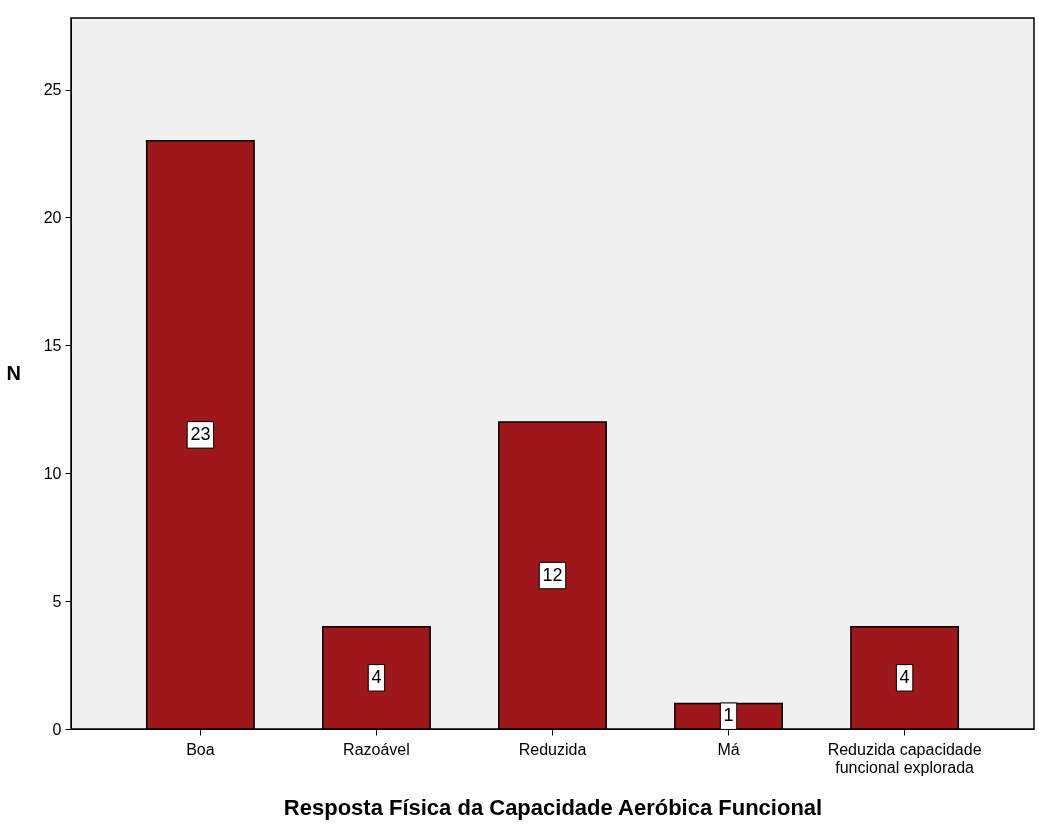 The width and height of the screenshot is (1039, 826). Describe the element at coordinates (52, 473) in the screenshot. I see `y-tick-label: 10` at that location.